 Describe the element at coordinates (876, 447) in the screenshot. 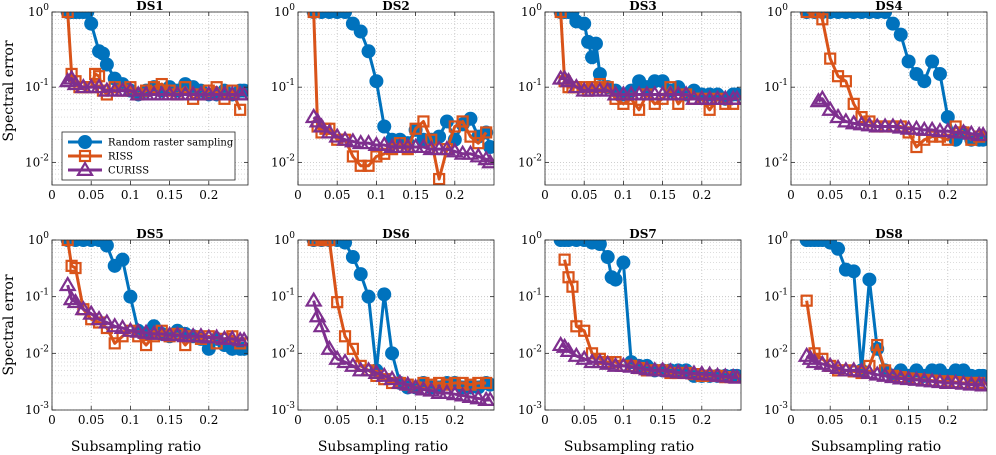

I see `xlabel-ds8: Subsampling ratio` at that location.